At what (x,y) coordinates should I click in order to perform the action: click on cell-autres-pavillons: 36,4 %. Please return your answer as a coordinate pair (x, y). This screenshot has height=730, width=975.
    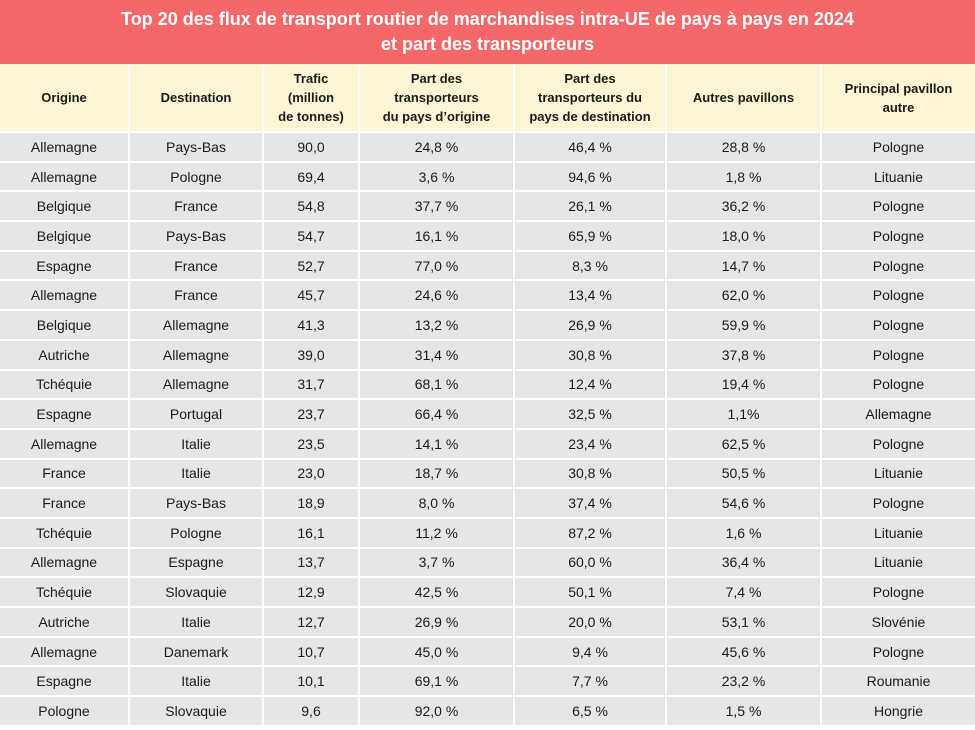
    Looking at the image, I should click on (744, 563).